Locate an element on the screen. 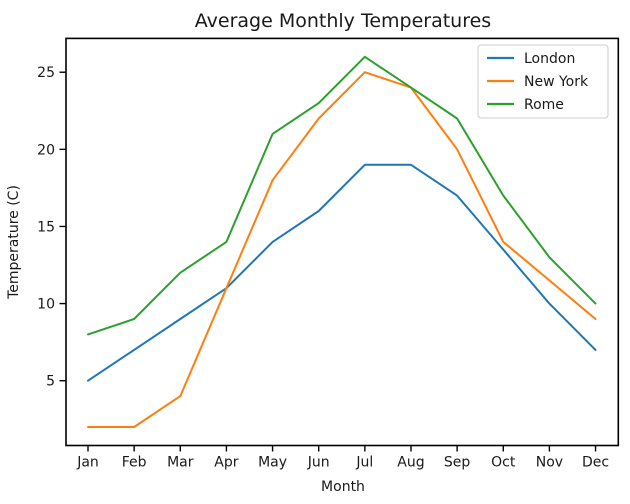  legend: London New York Rome is located at coordinates (543, 81).